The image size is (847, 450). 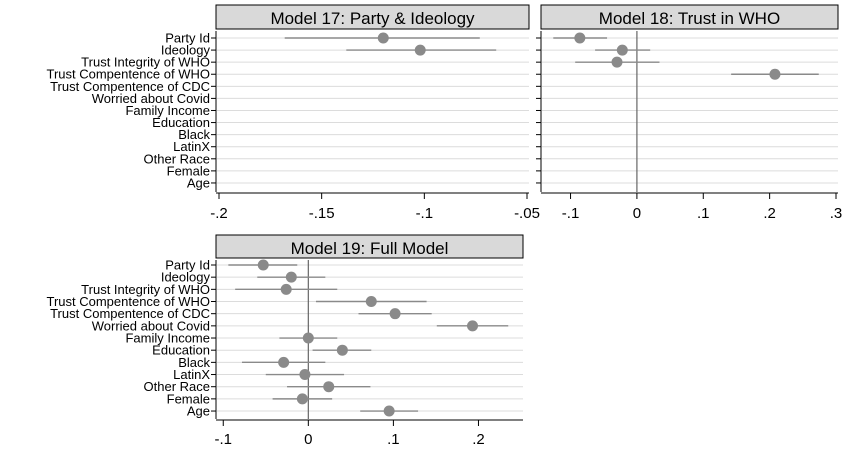 I want to click on panel1-header, so click(x=372, y=17).